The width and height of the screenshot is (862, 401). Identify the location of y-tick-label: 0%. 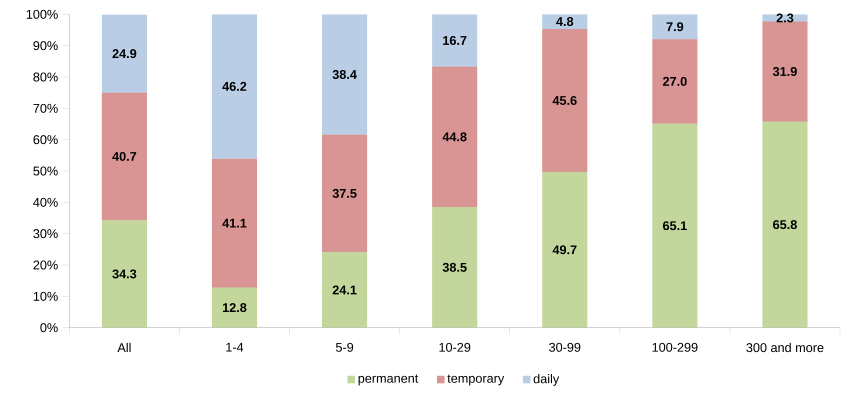
(49, 327).